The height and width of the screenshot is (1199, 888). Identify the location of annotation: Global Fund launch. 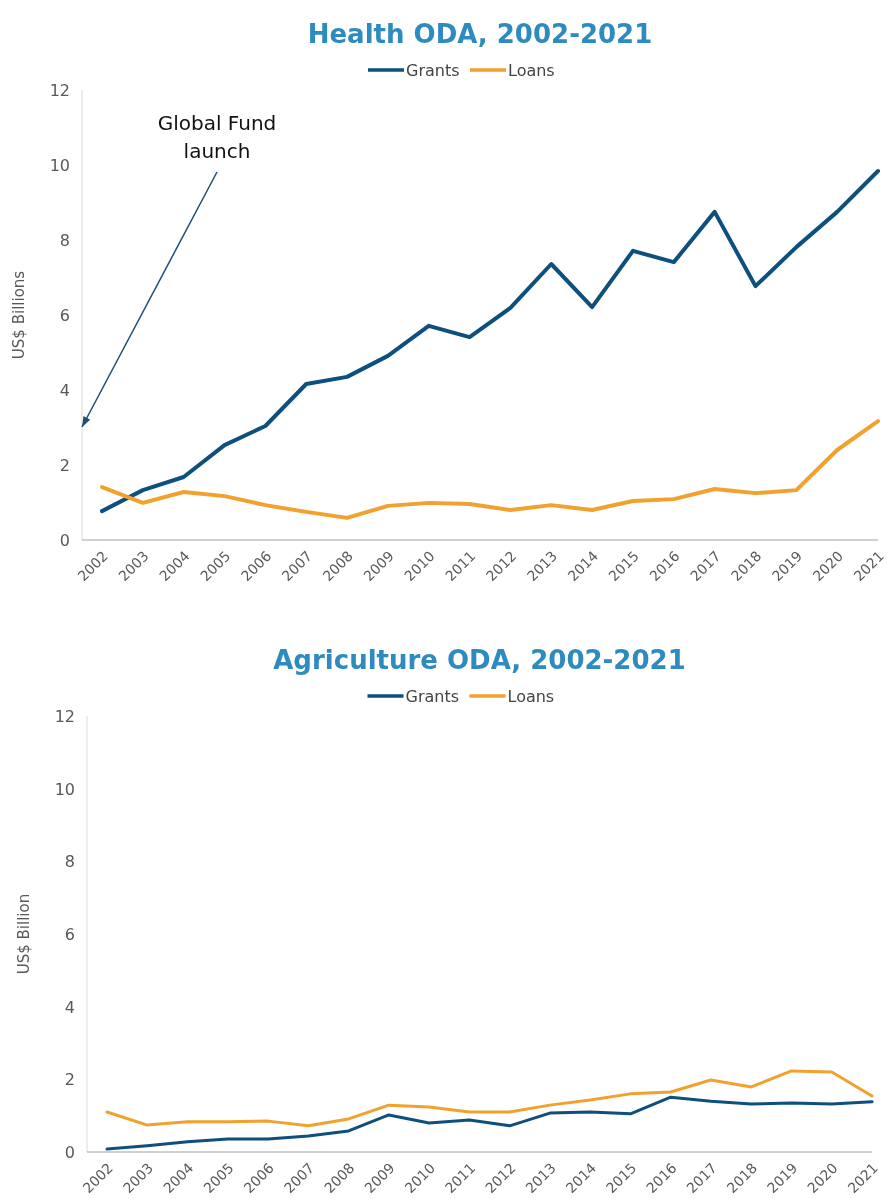
(217, 137).